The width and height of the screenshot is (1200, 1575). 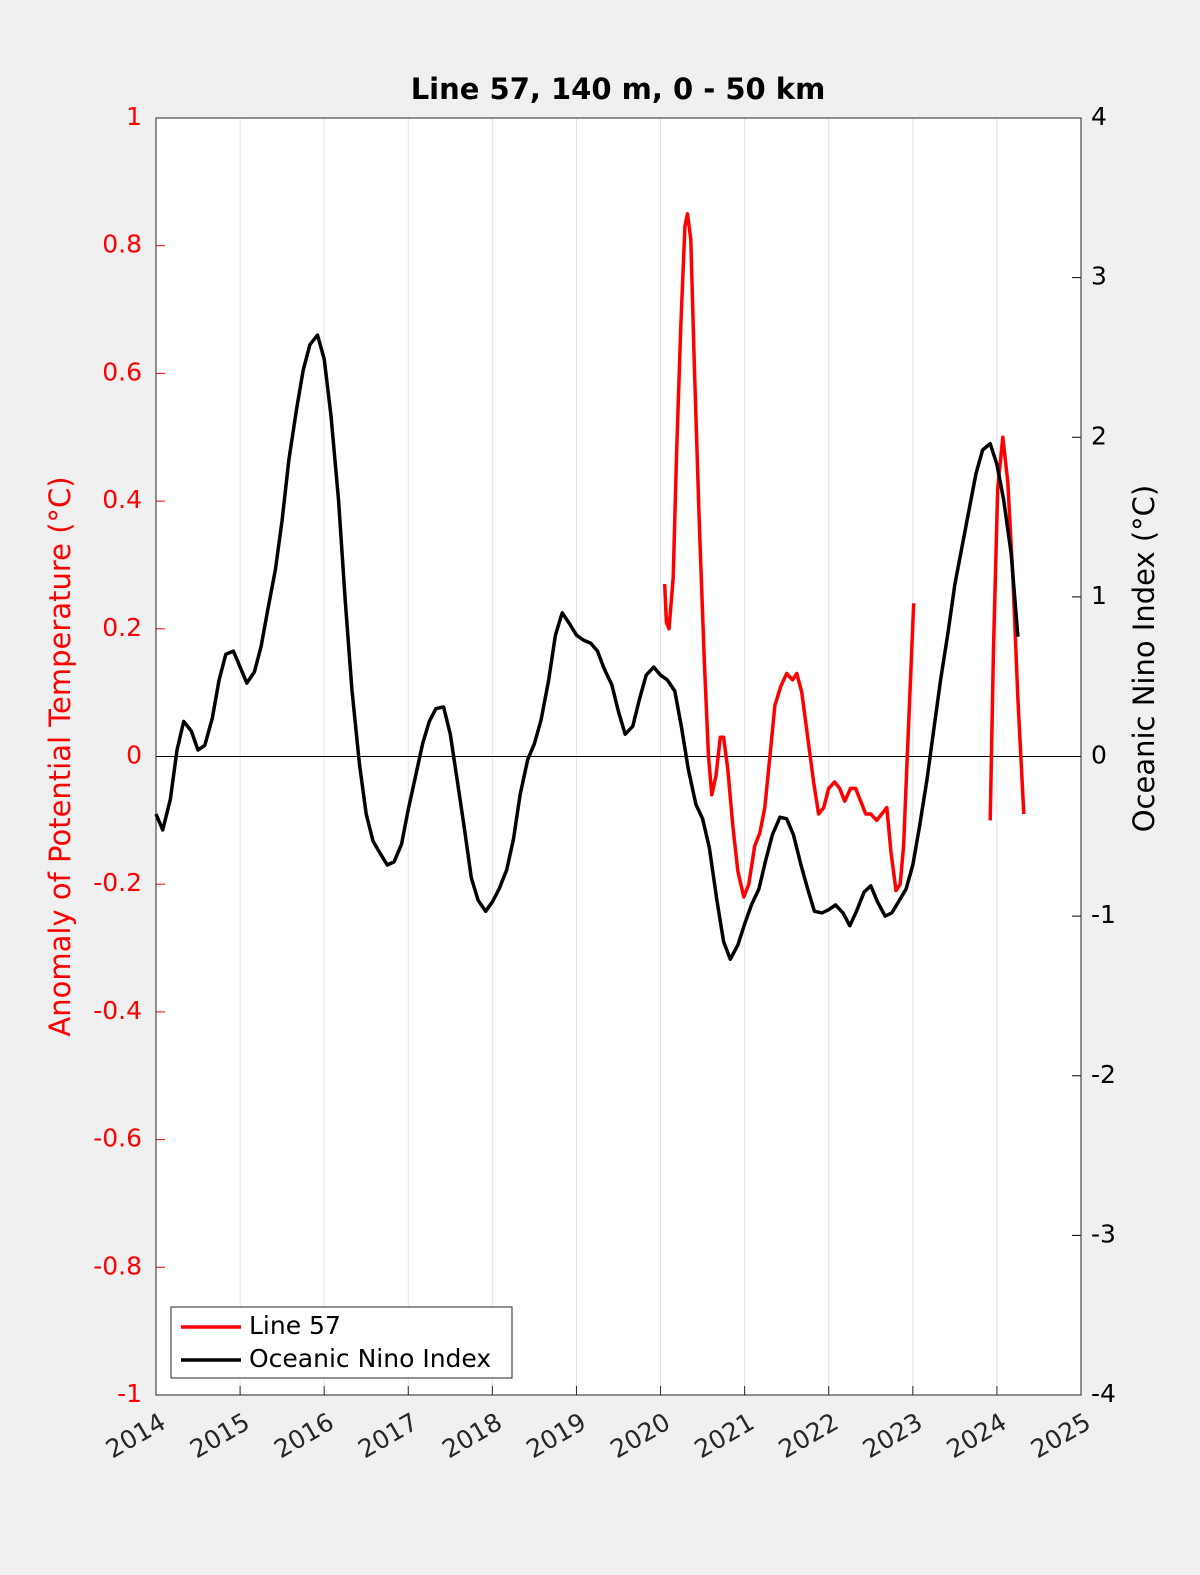 I want to click on x-tick-label: 2024, so click(x=977, y=1435).